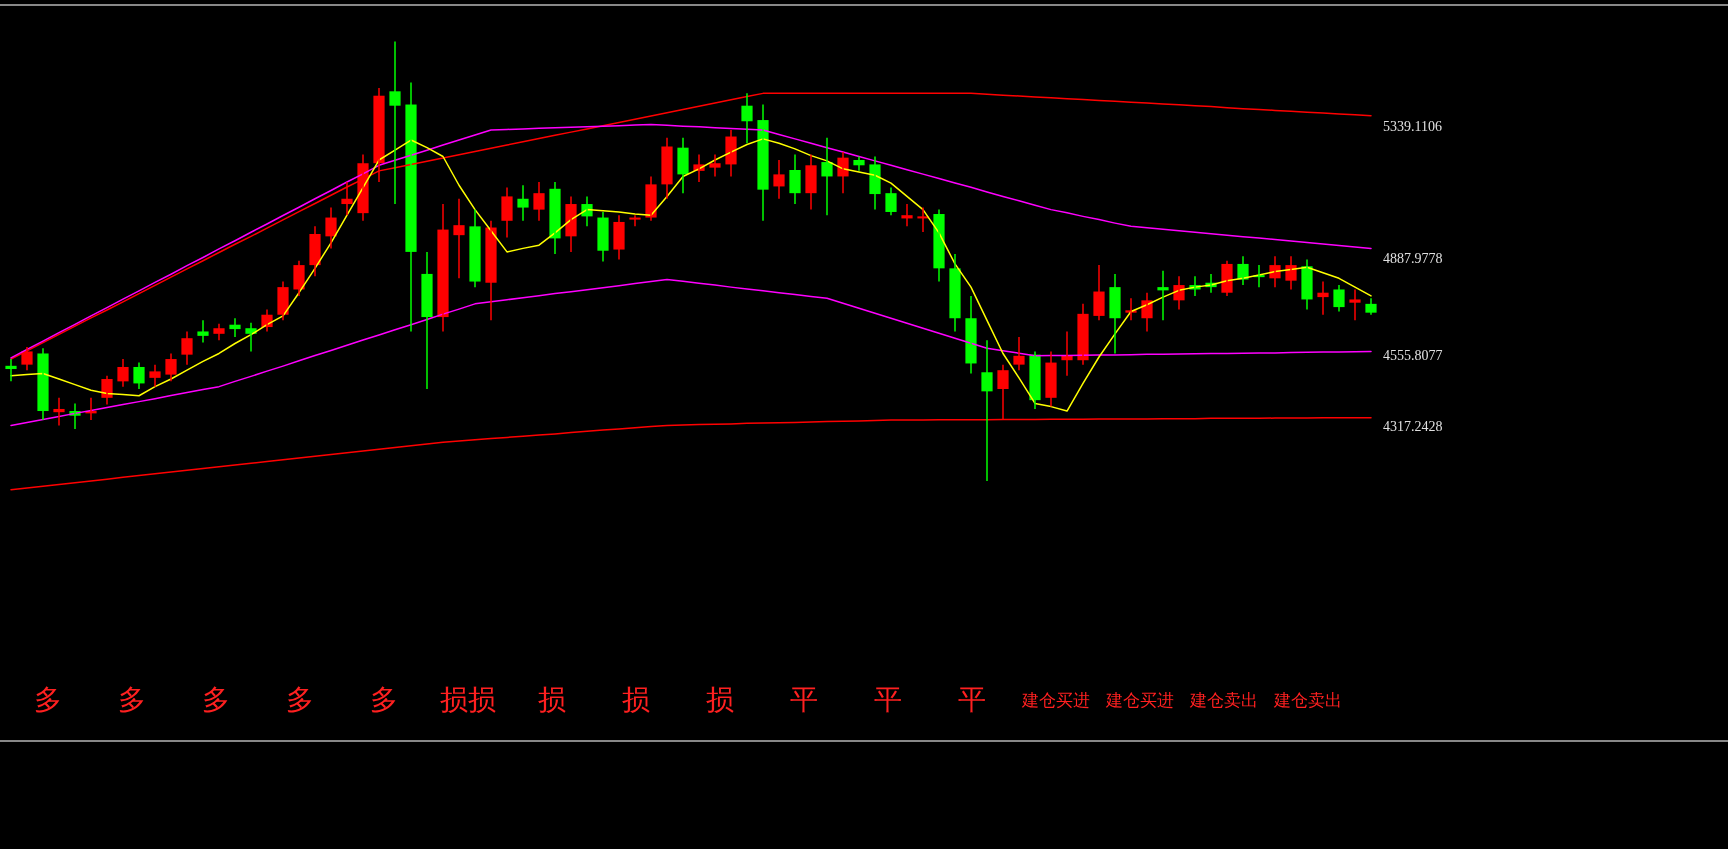  I want to click on y-tick-label: 5339.1106, so click(1412, 126).